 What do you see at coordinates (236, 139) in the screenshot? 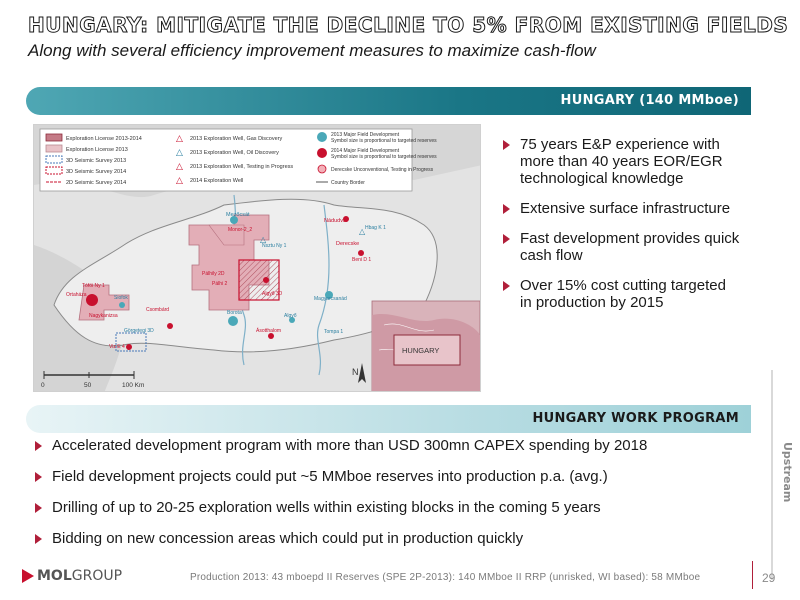
I see `legend-item: 2013 Exploration Well, Gas Discovery` at bounding box center [236, 139].